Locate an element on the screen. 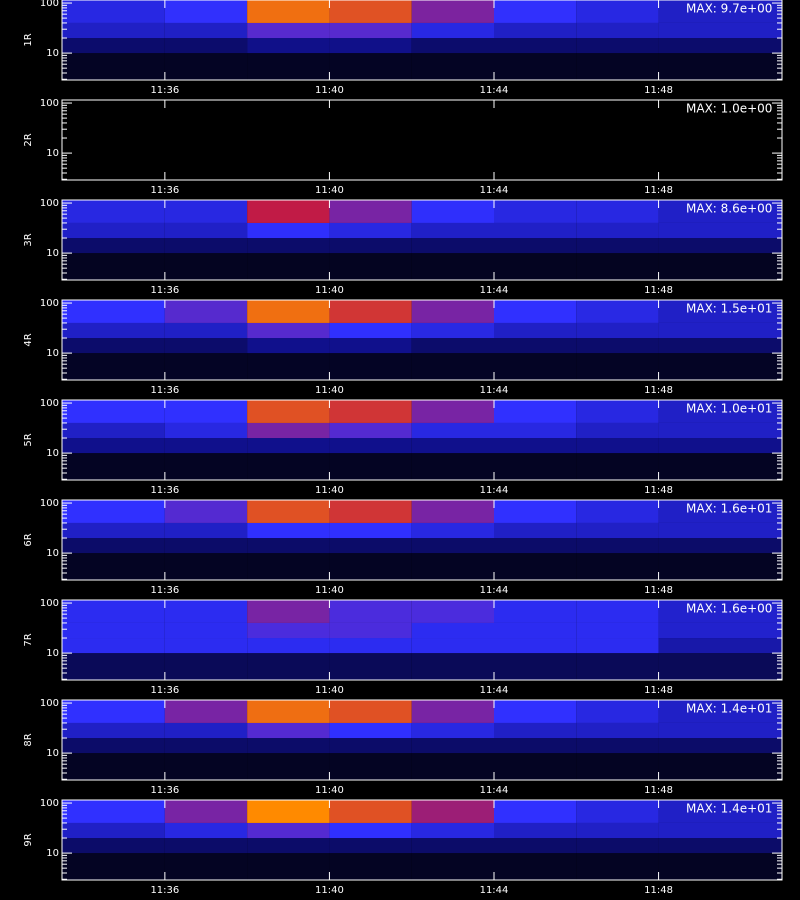 The height and width of the screenshot is (900, 800). panel: 10 100 11:36 11:40 11:44 11:48 4R MAX: 1.5e+01 is located at coordinates (403, 347).